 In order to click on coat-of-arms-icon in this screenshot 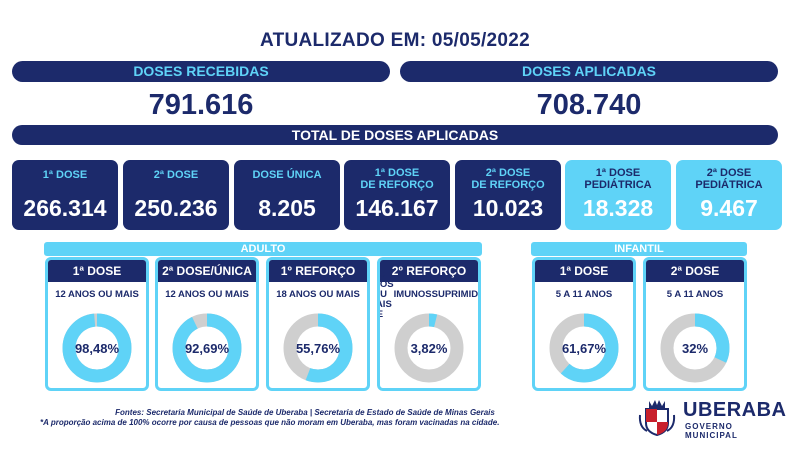, I will do `click(657, 418)`.